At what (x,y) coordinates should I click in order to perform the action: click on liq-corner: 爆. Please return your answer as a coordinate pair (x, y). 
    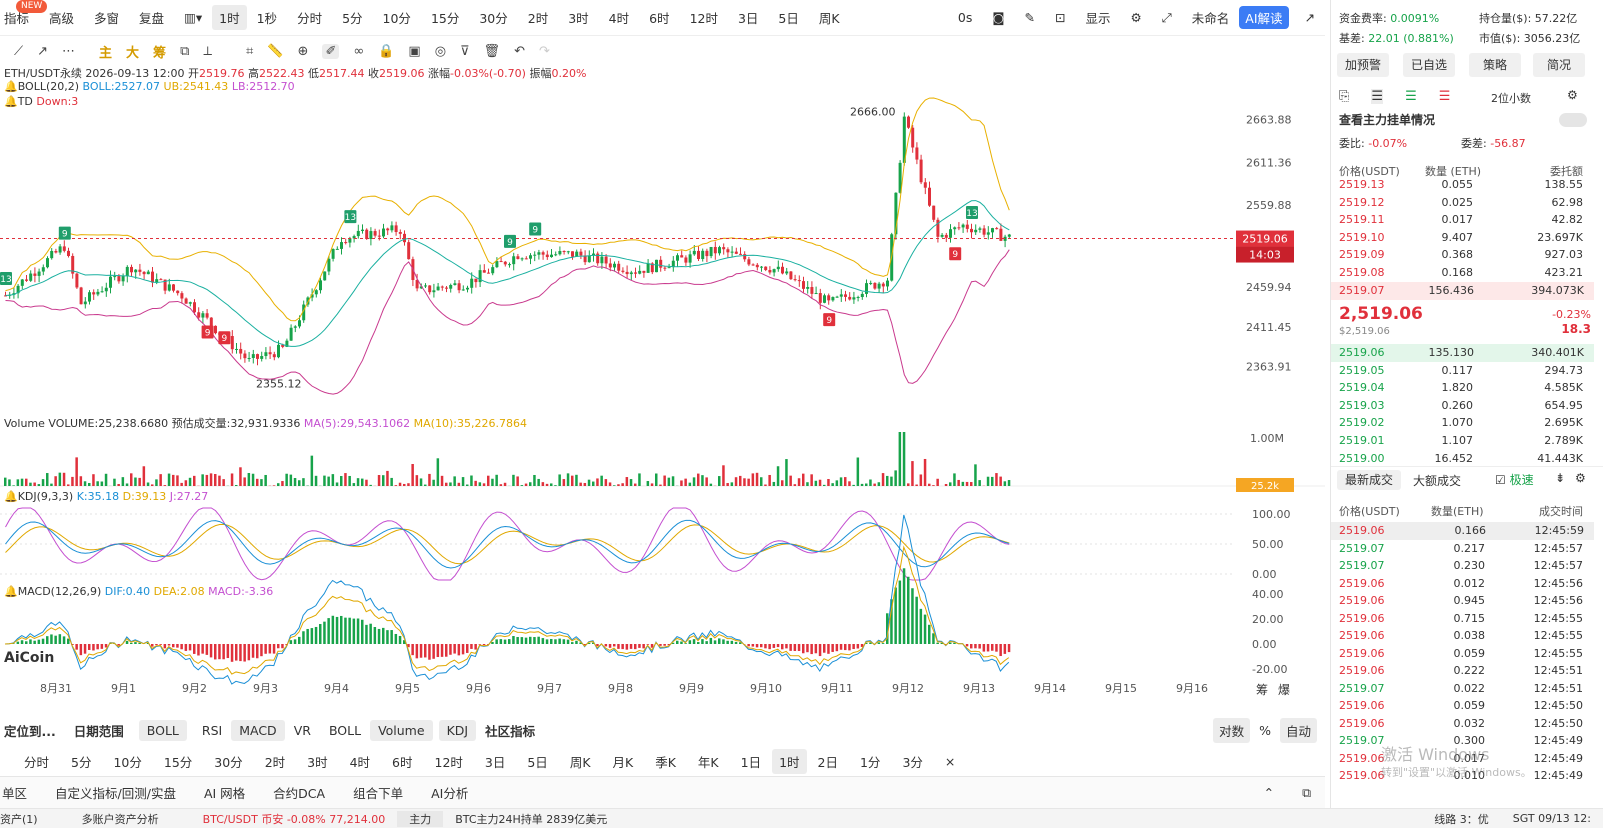
    Looking at the image, I should click on (1284, 690).